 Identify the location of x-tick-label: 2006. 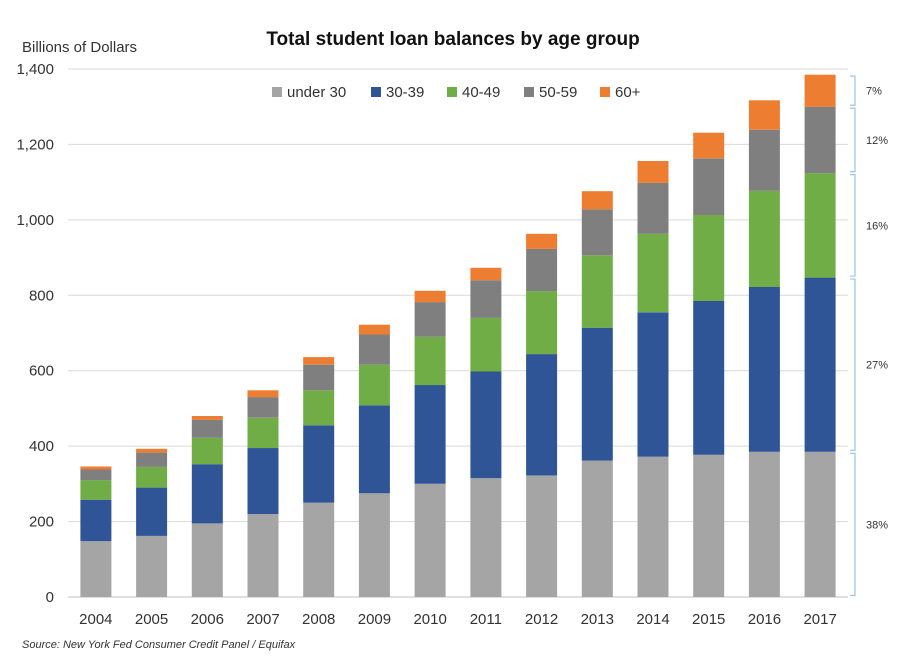
(207, 619).